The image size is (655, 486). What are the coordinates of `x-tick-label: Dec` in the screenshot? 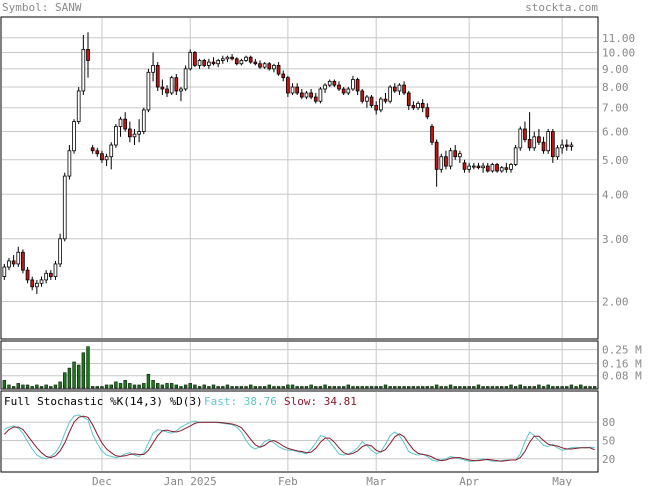 It's located at (102, 480).